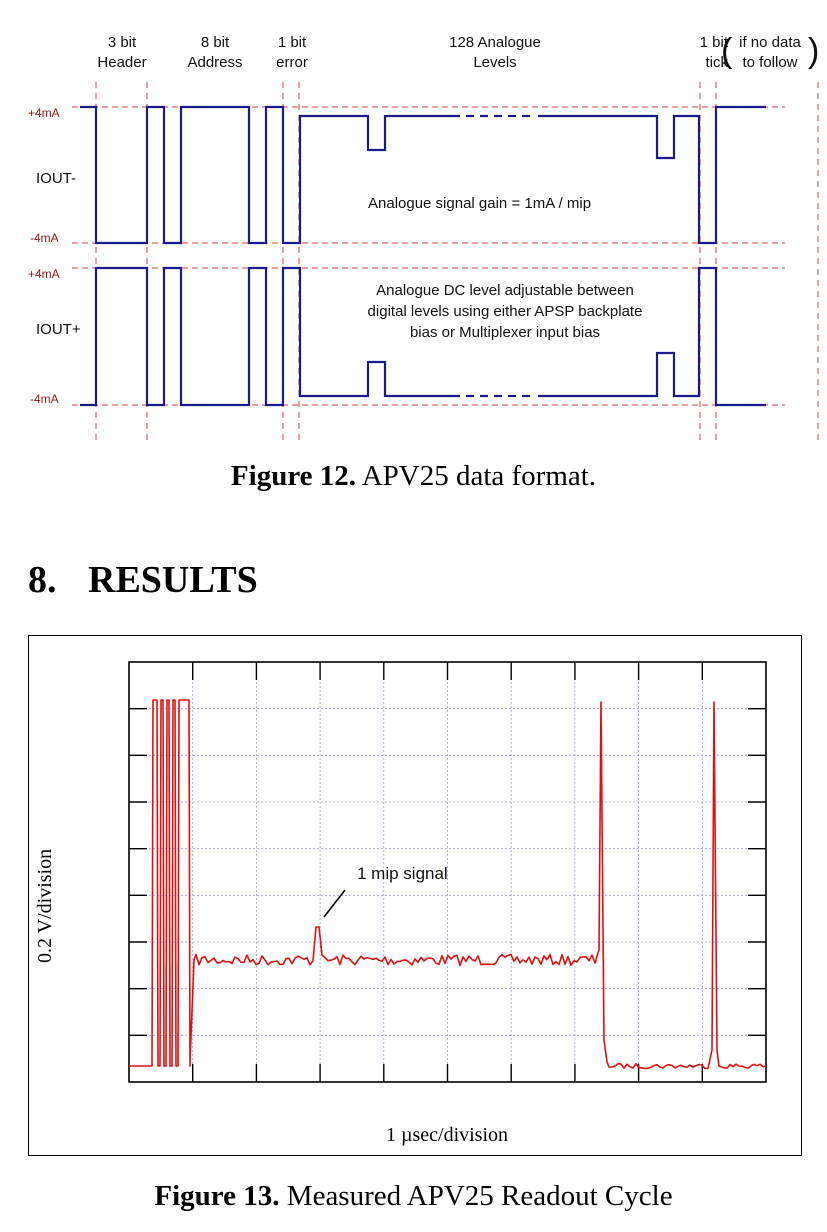  What do you see at coordinates (423, 175) in the screenshot?
I see `iout-minus-trace` at bounding box center [423, 175].